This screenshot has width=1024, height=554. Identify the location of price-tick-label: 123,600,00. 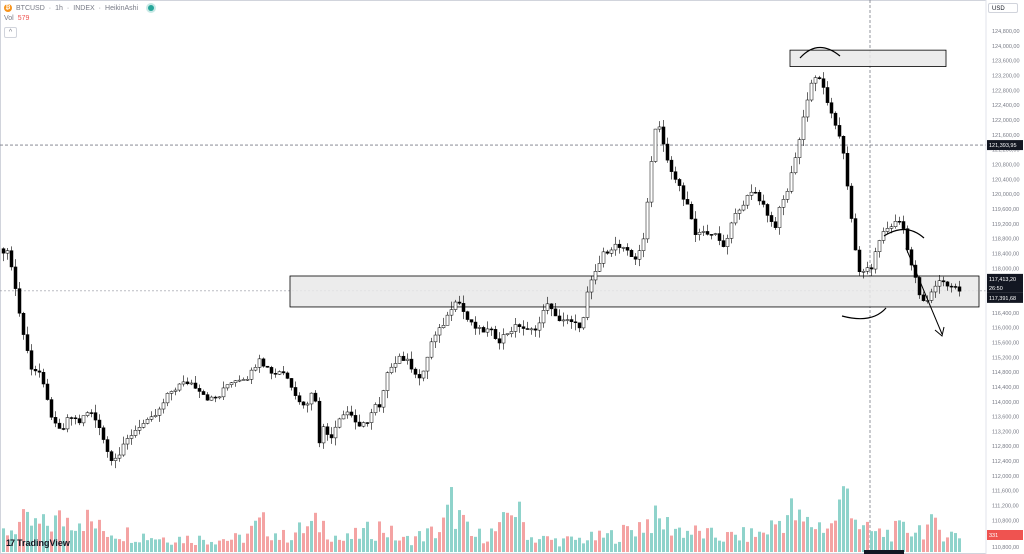
(1006, 62).